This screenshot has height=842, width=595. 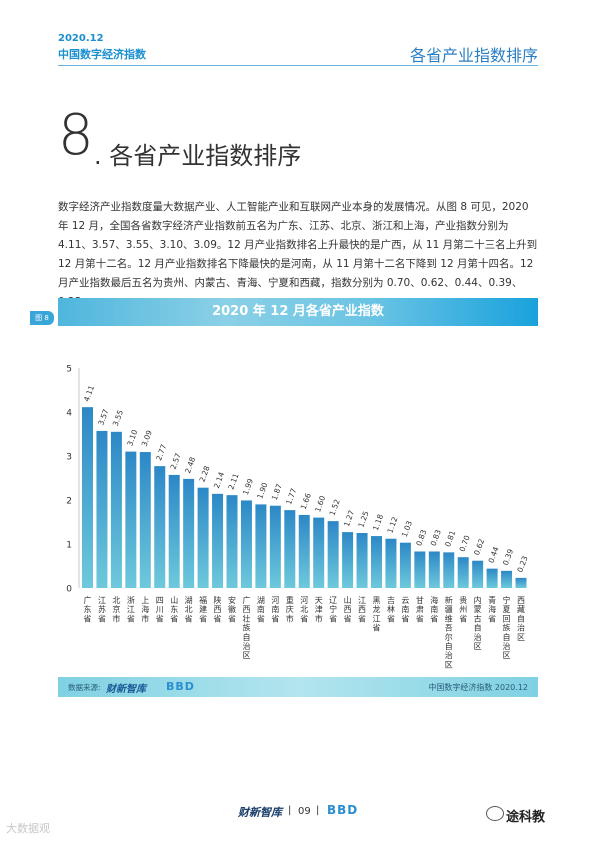 I want to click on section-number: 8, so click(x=76, y=135).